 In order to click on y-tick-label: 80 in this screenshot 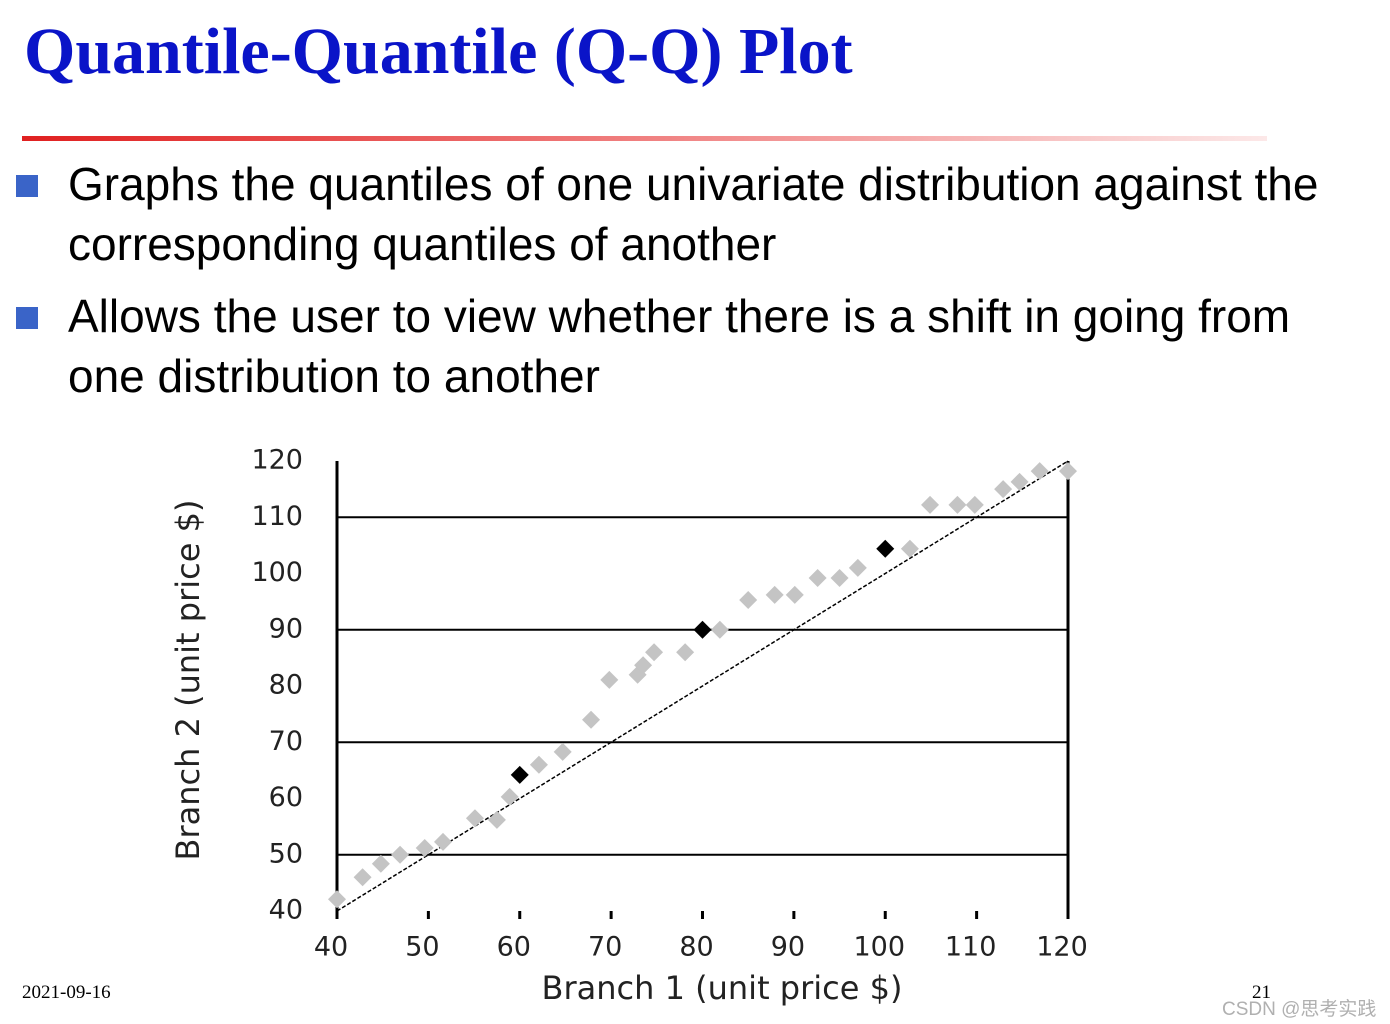, I will do `click(286, 685)`.